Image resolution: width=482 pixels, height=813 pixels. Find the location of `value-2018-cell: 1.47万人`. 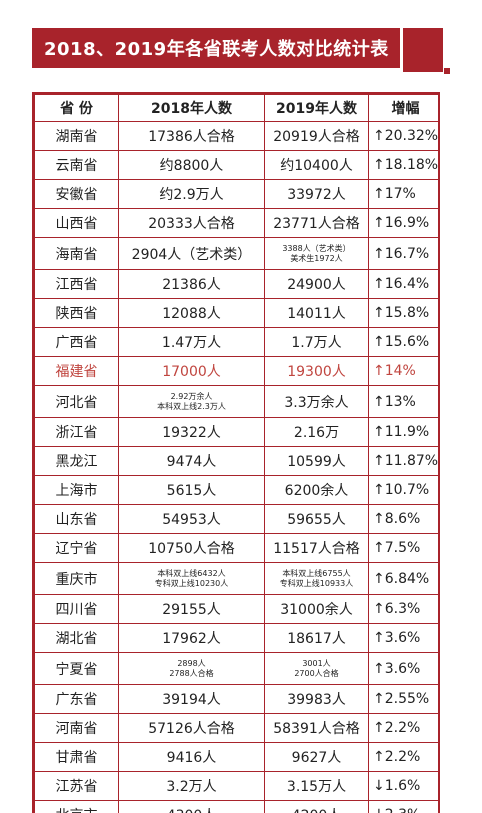

value-2018-cell: 1.47万人 is located at coordinates (191, 342).